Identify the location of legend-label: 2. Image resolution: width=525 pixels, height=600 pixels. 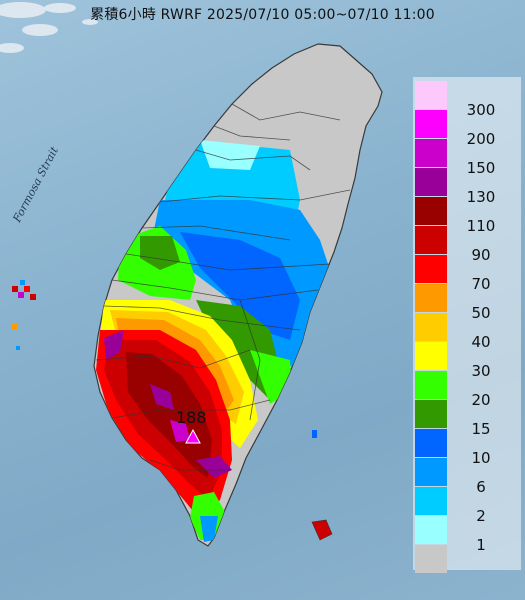
(481, 516).